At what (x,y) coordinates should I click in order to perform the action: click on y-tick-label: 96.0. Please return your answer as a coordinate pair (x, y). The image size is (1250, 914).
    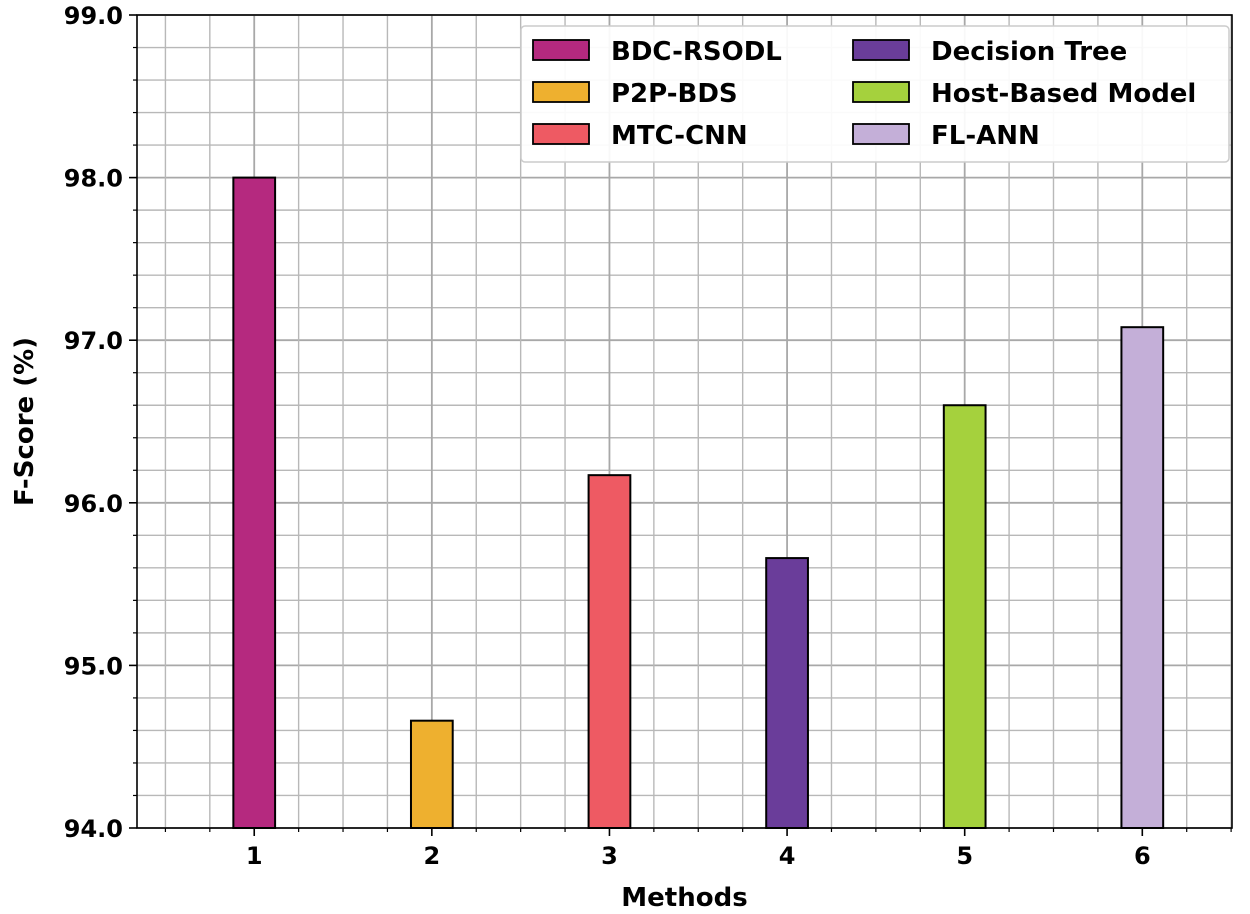
    Looking at the image, I should click on (93, 504).